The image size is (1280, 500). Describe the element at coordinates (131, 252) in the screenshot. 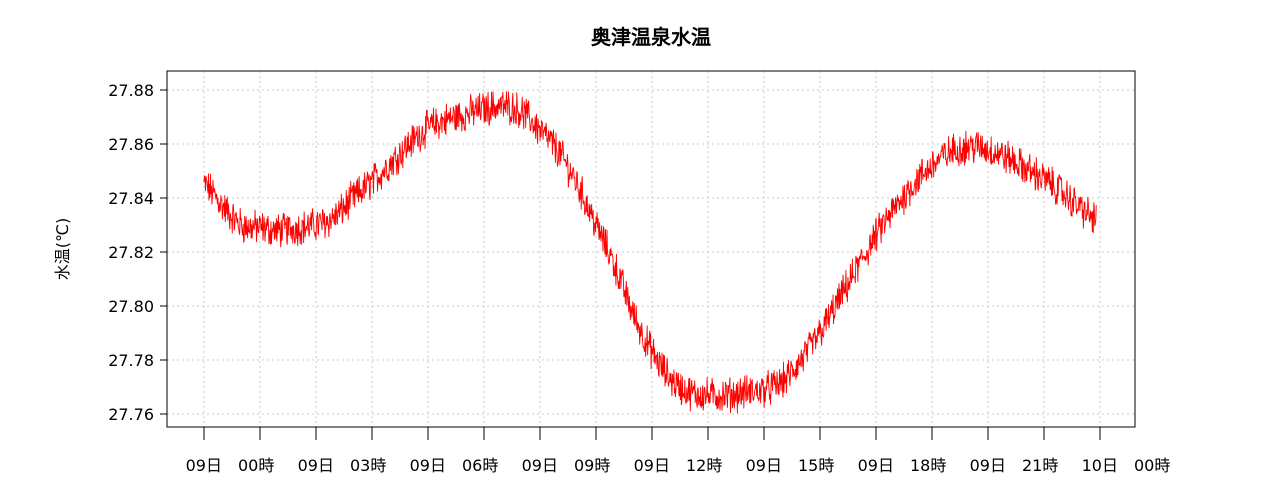

I see `y-tick-label: 27.82` at that location.